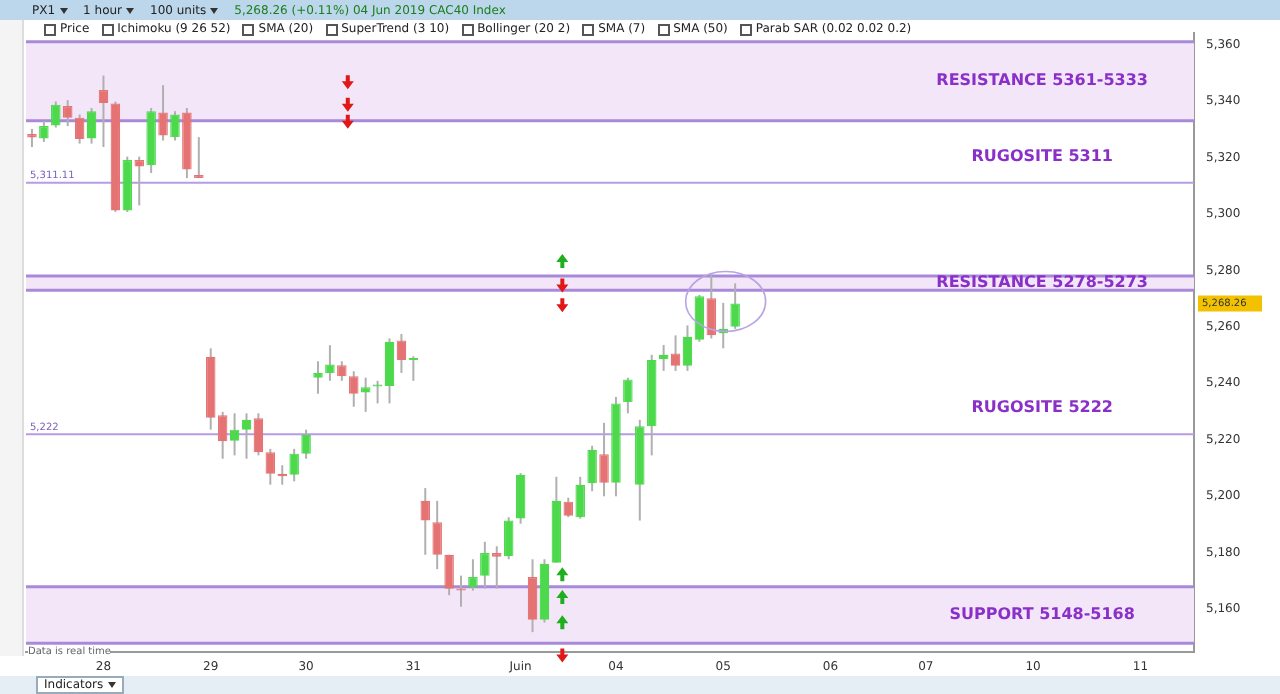 The width and height of the screenshot is (1280, 694). What do you see at coordinates (1042, 282) in the screenshot?
I see `band-label: RESISTANCE 5278-5273` at bounding box center [1042, 282].